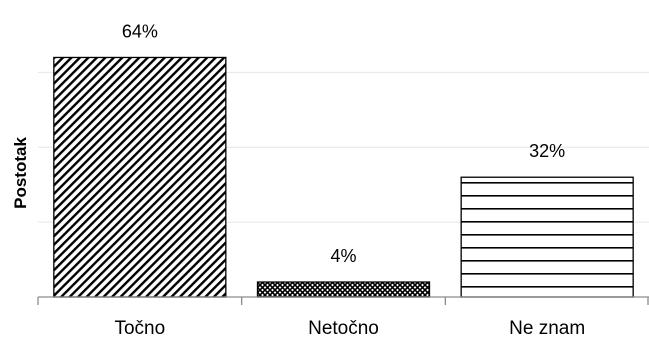 Image resolution: width=649 pixels, height=342 pixels. What do you see at coordinates (20, 173) in the screenshot?
I see `y-axis-title: Postotak` at bounding box center [20, 173].